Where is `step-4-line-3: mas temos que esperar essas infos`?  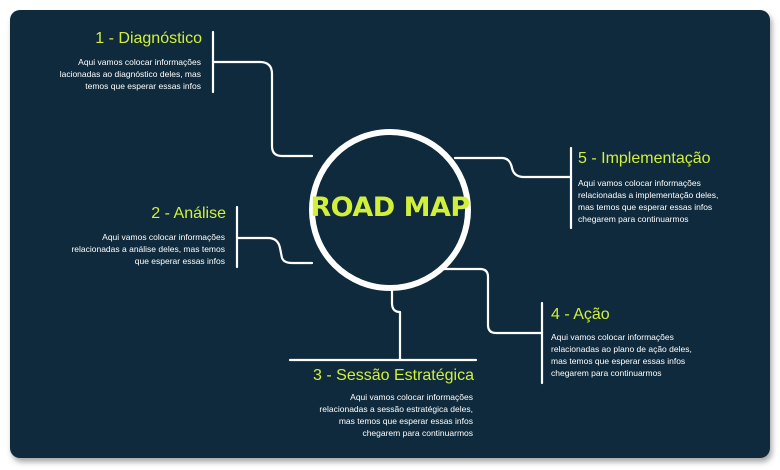 step-4-line-3: mas temos que esperar essas infos is located at coordinates (618, 361).